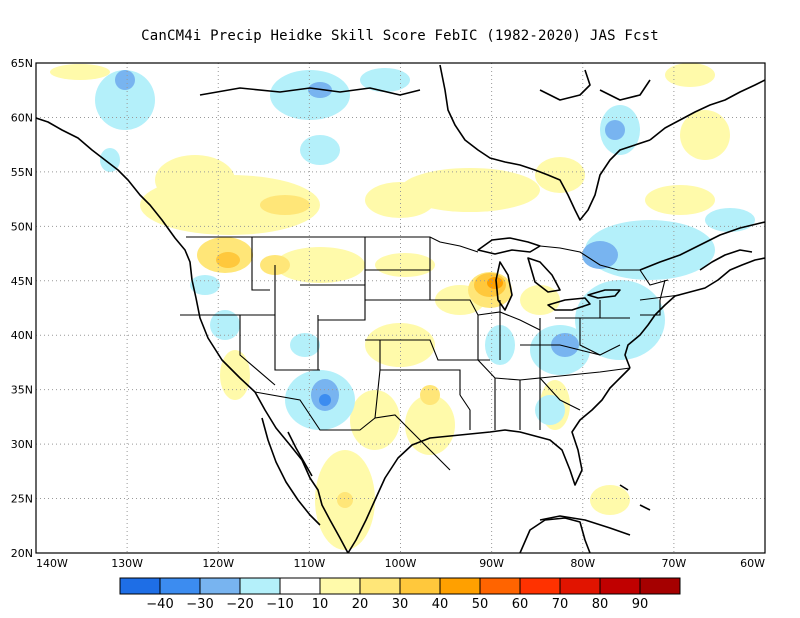 The image size is (800, 618). I want to click on colorbar-label: 70, so click(560, 604).